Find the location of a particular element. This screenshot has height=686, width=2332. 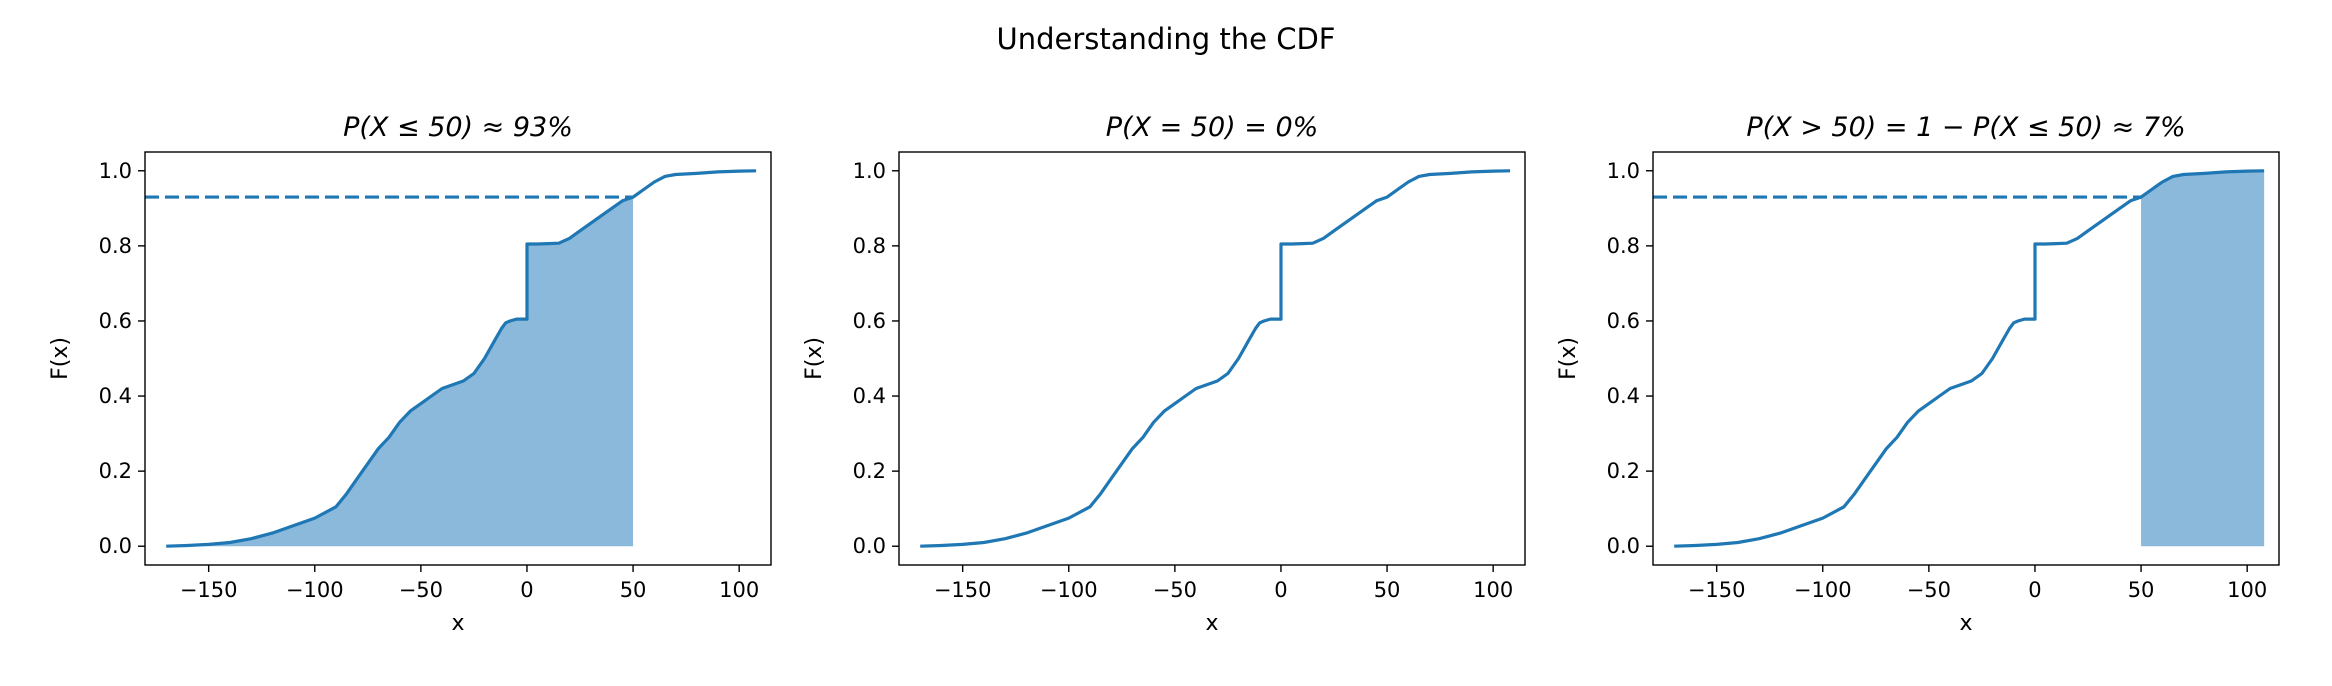

subplot-title: P(X ≤ 50) ≈ 93% is located at coordinates (458, 127).